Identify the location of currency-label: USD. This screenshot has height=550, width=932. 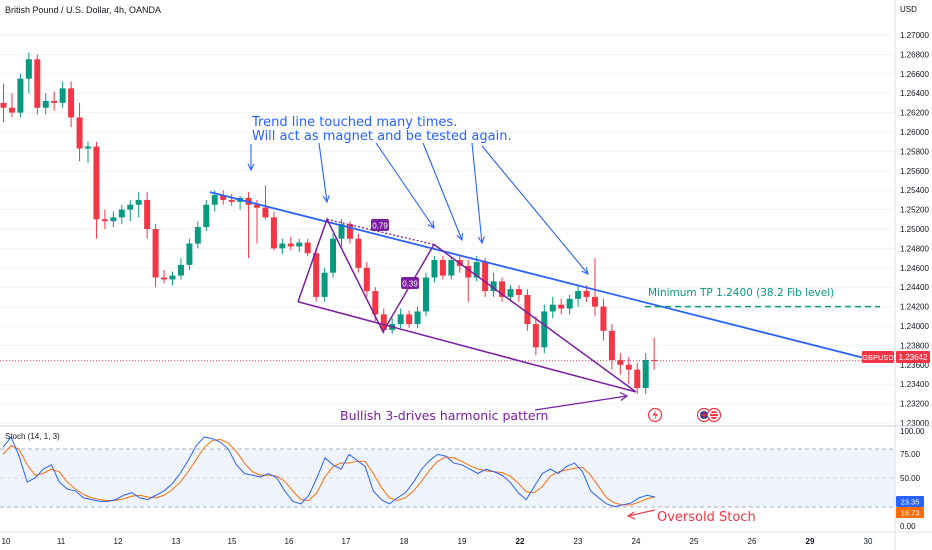
(908, 9).